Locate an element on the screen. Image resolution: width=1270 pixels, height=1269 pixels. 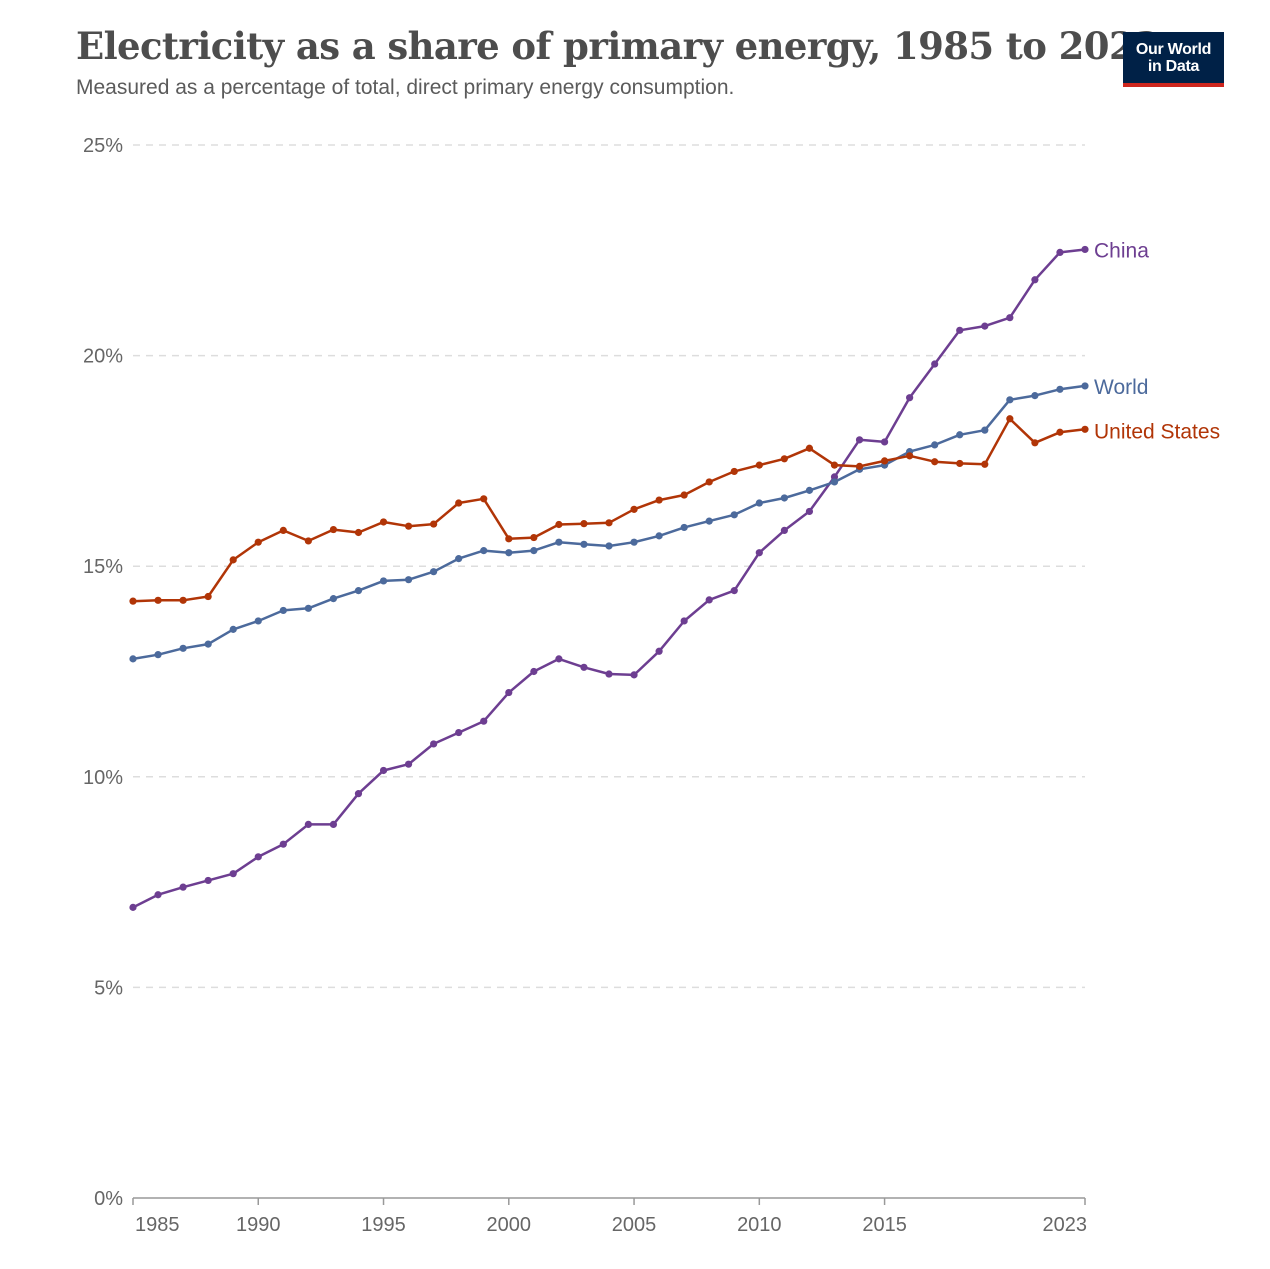
series-united-states is located at coordinates (609, 510).